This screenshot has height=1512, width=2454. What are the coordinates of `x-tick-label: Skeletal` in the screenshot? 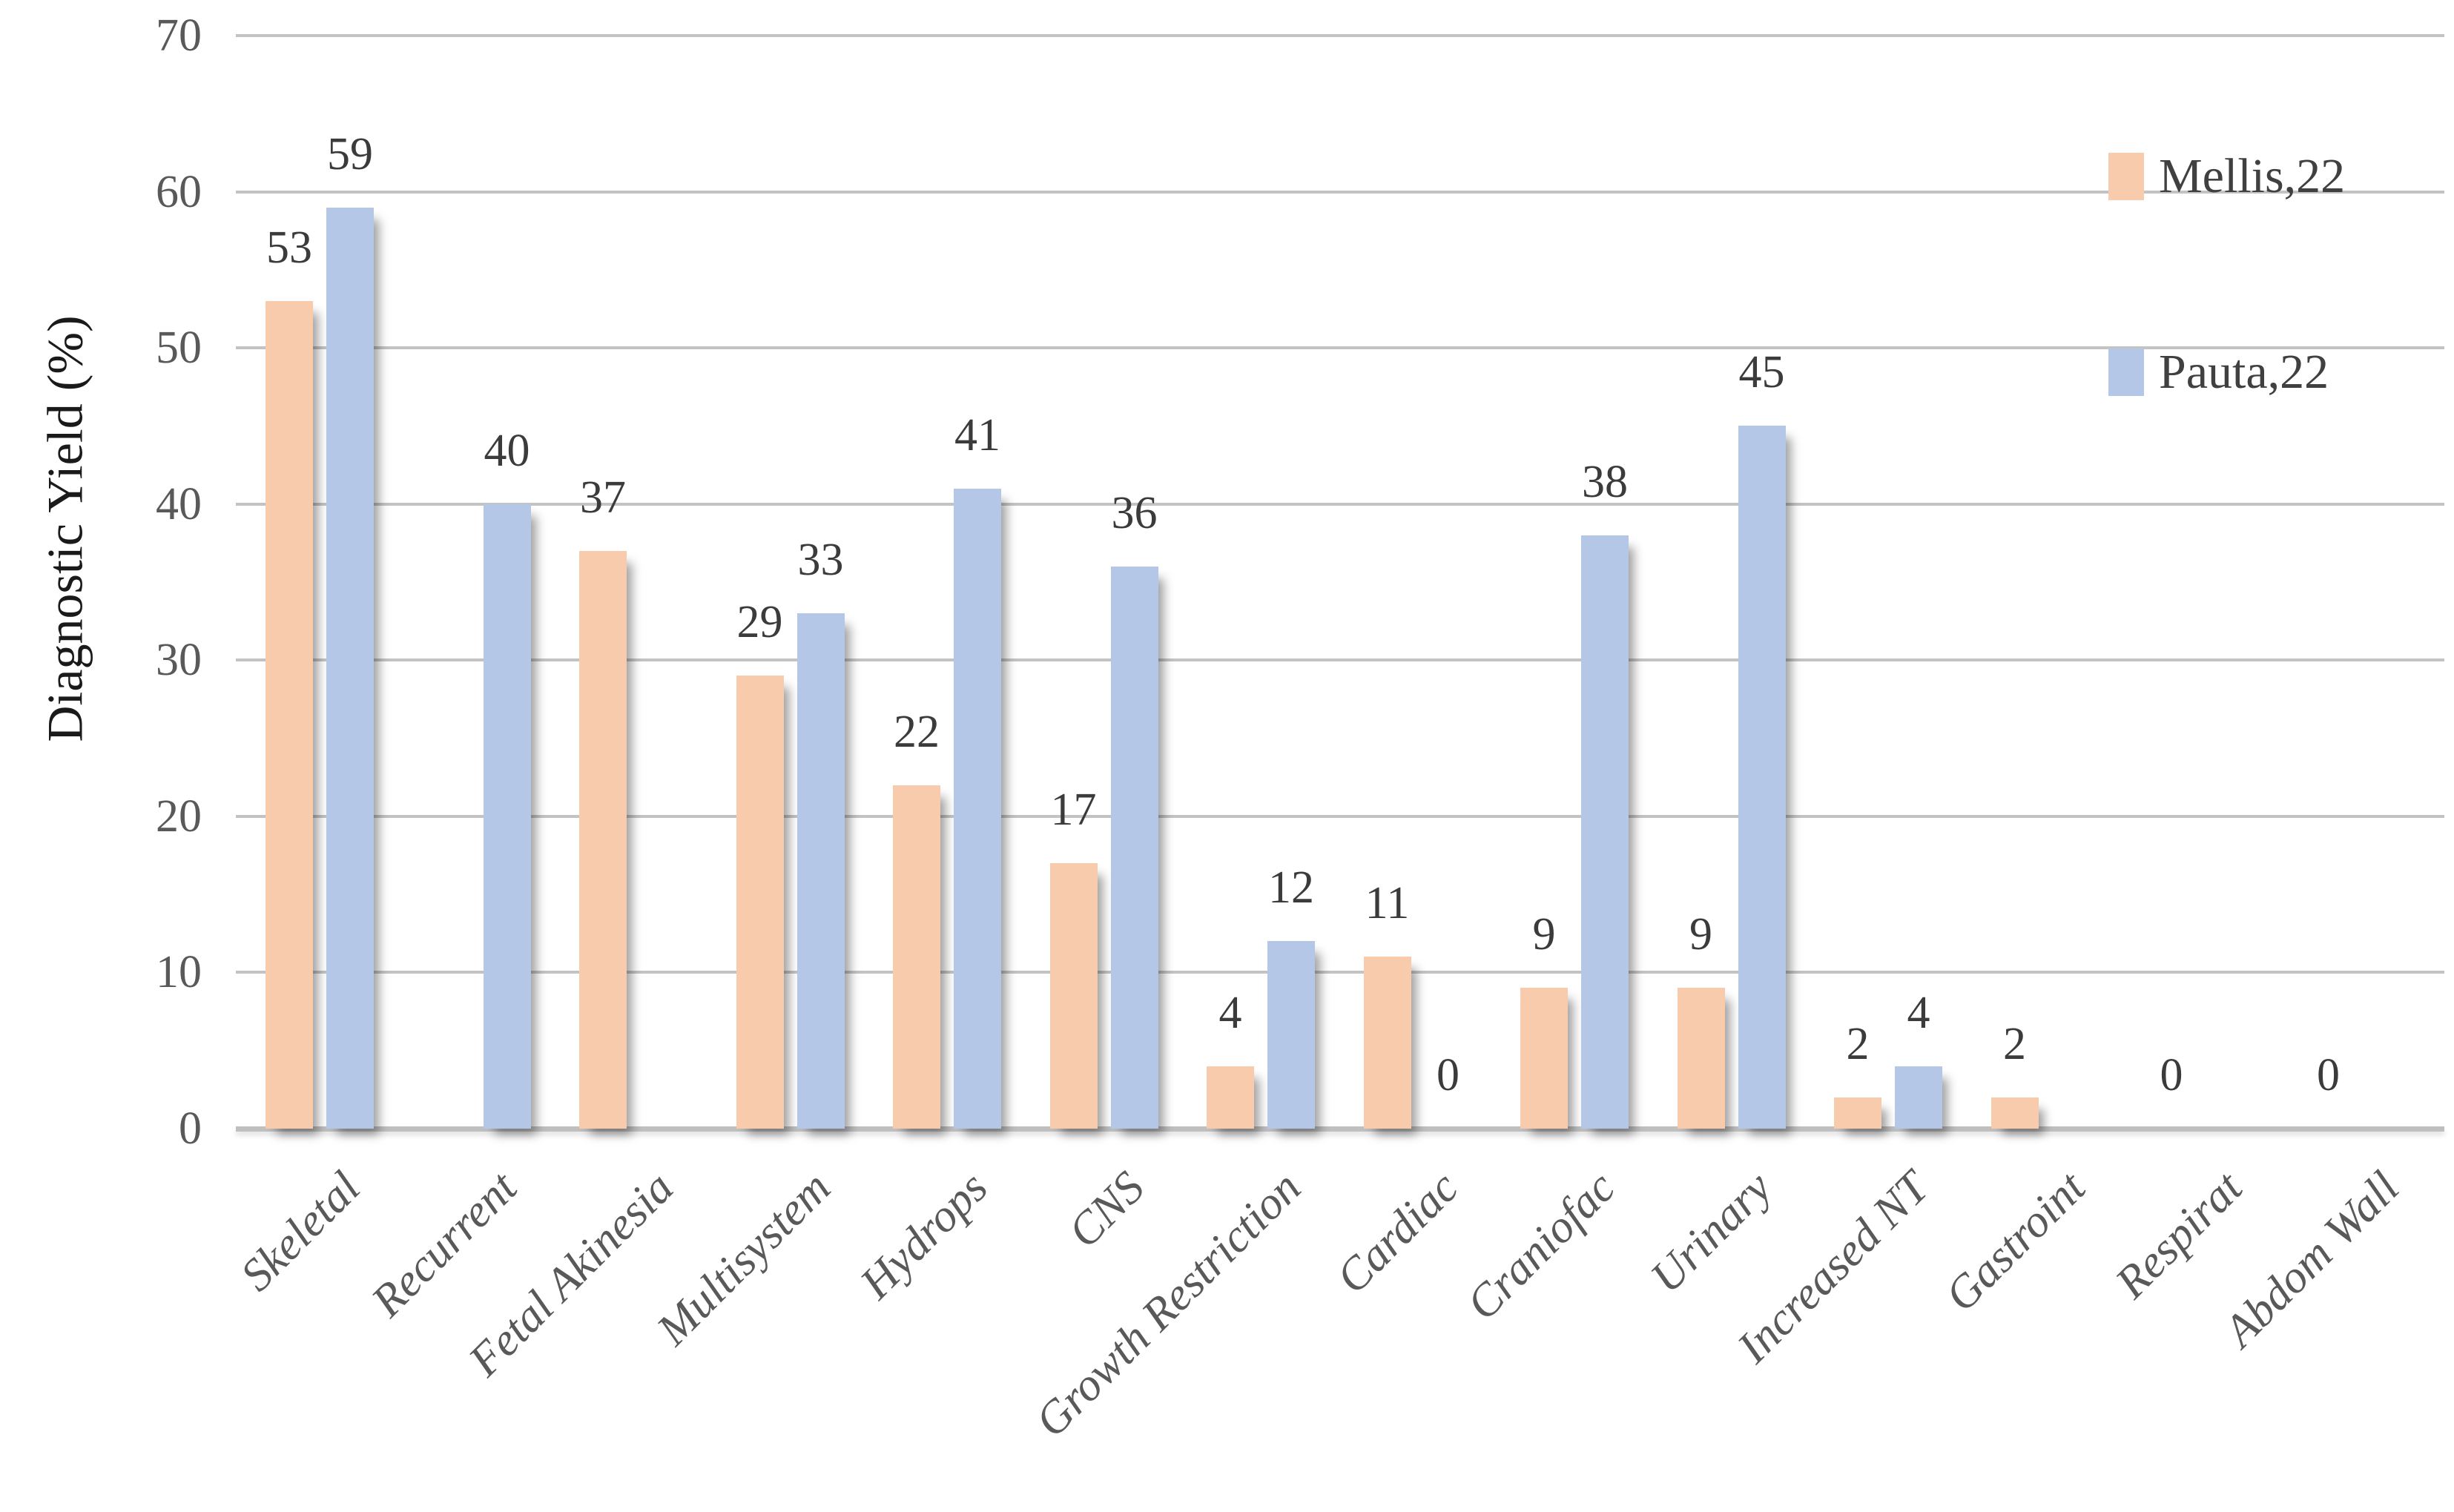 It's located at (301, 1231).